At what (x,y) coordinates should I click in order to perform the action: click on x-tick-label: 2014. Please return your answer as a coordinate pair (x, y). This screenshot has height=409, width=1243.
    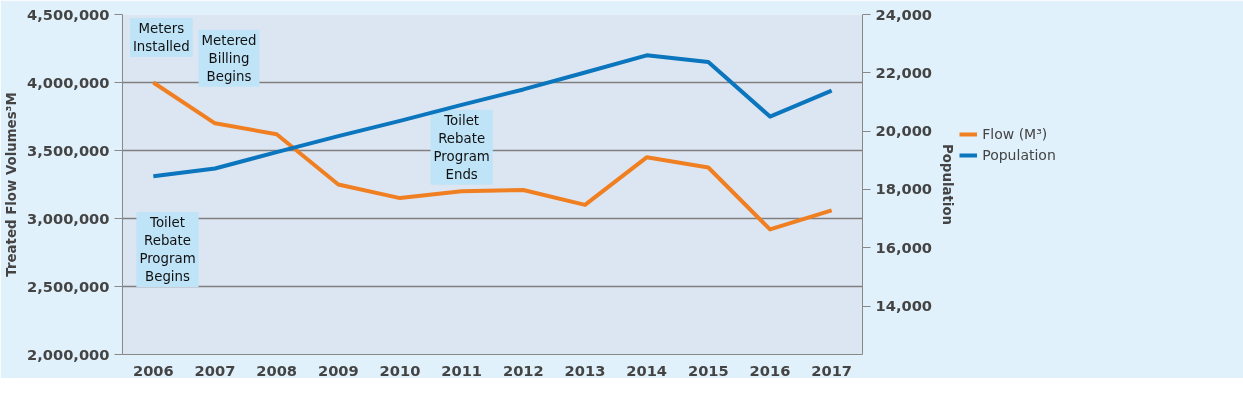
    Looking at the image, I should click on (647, 370).